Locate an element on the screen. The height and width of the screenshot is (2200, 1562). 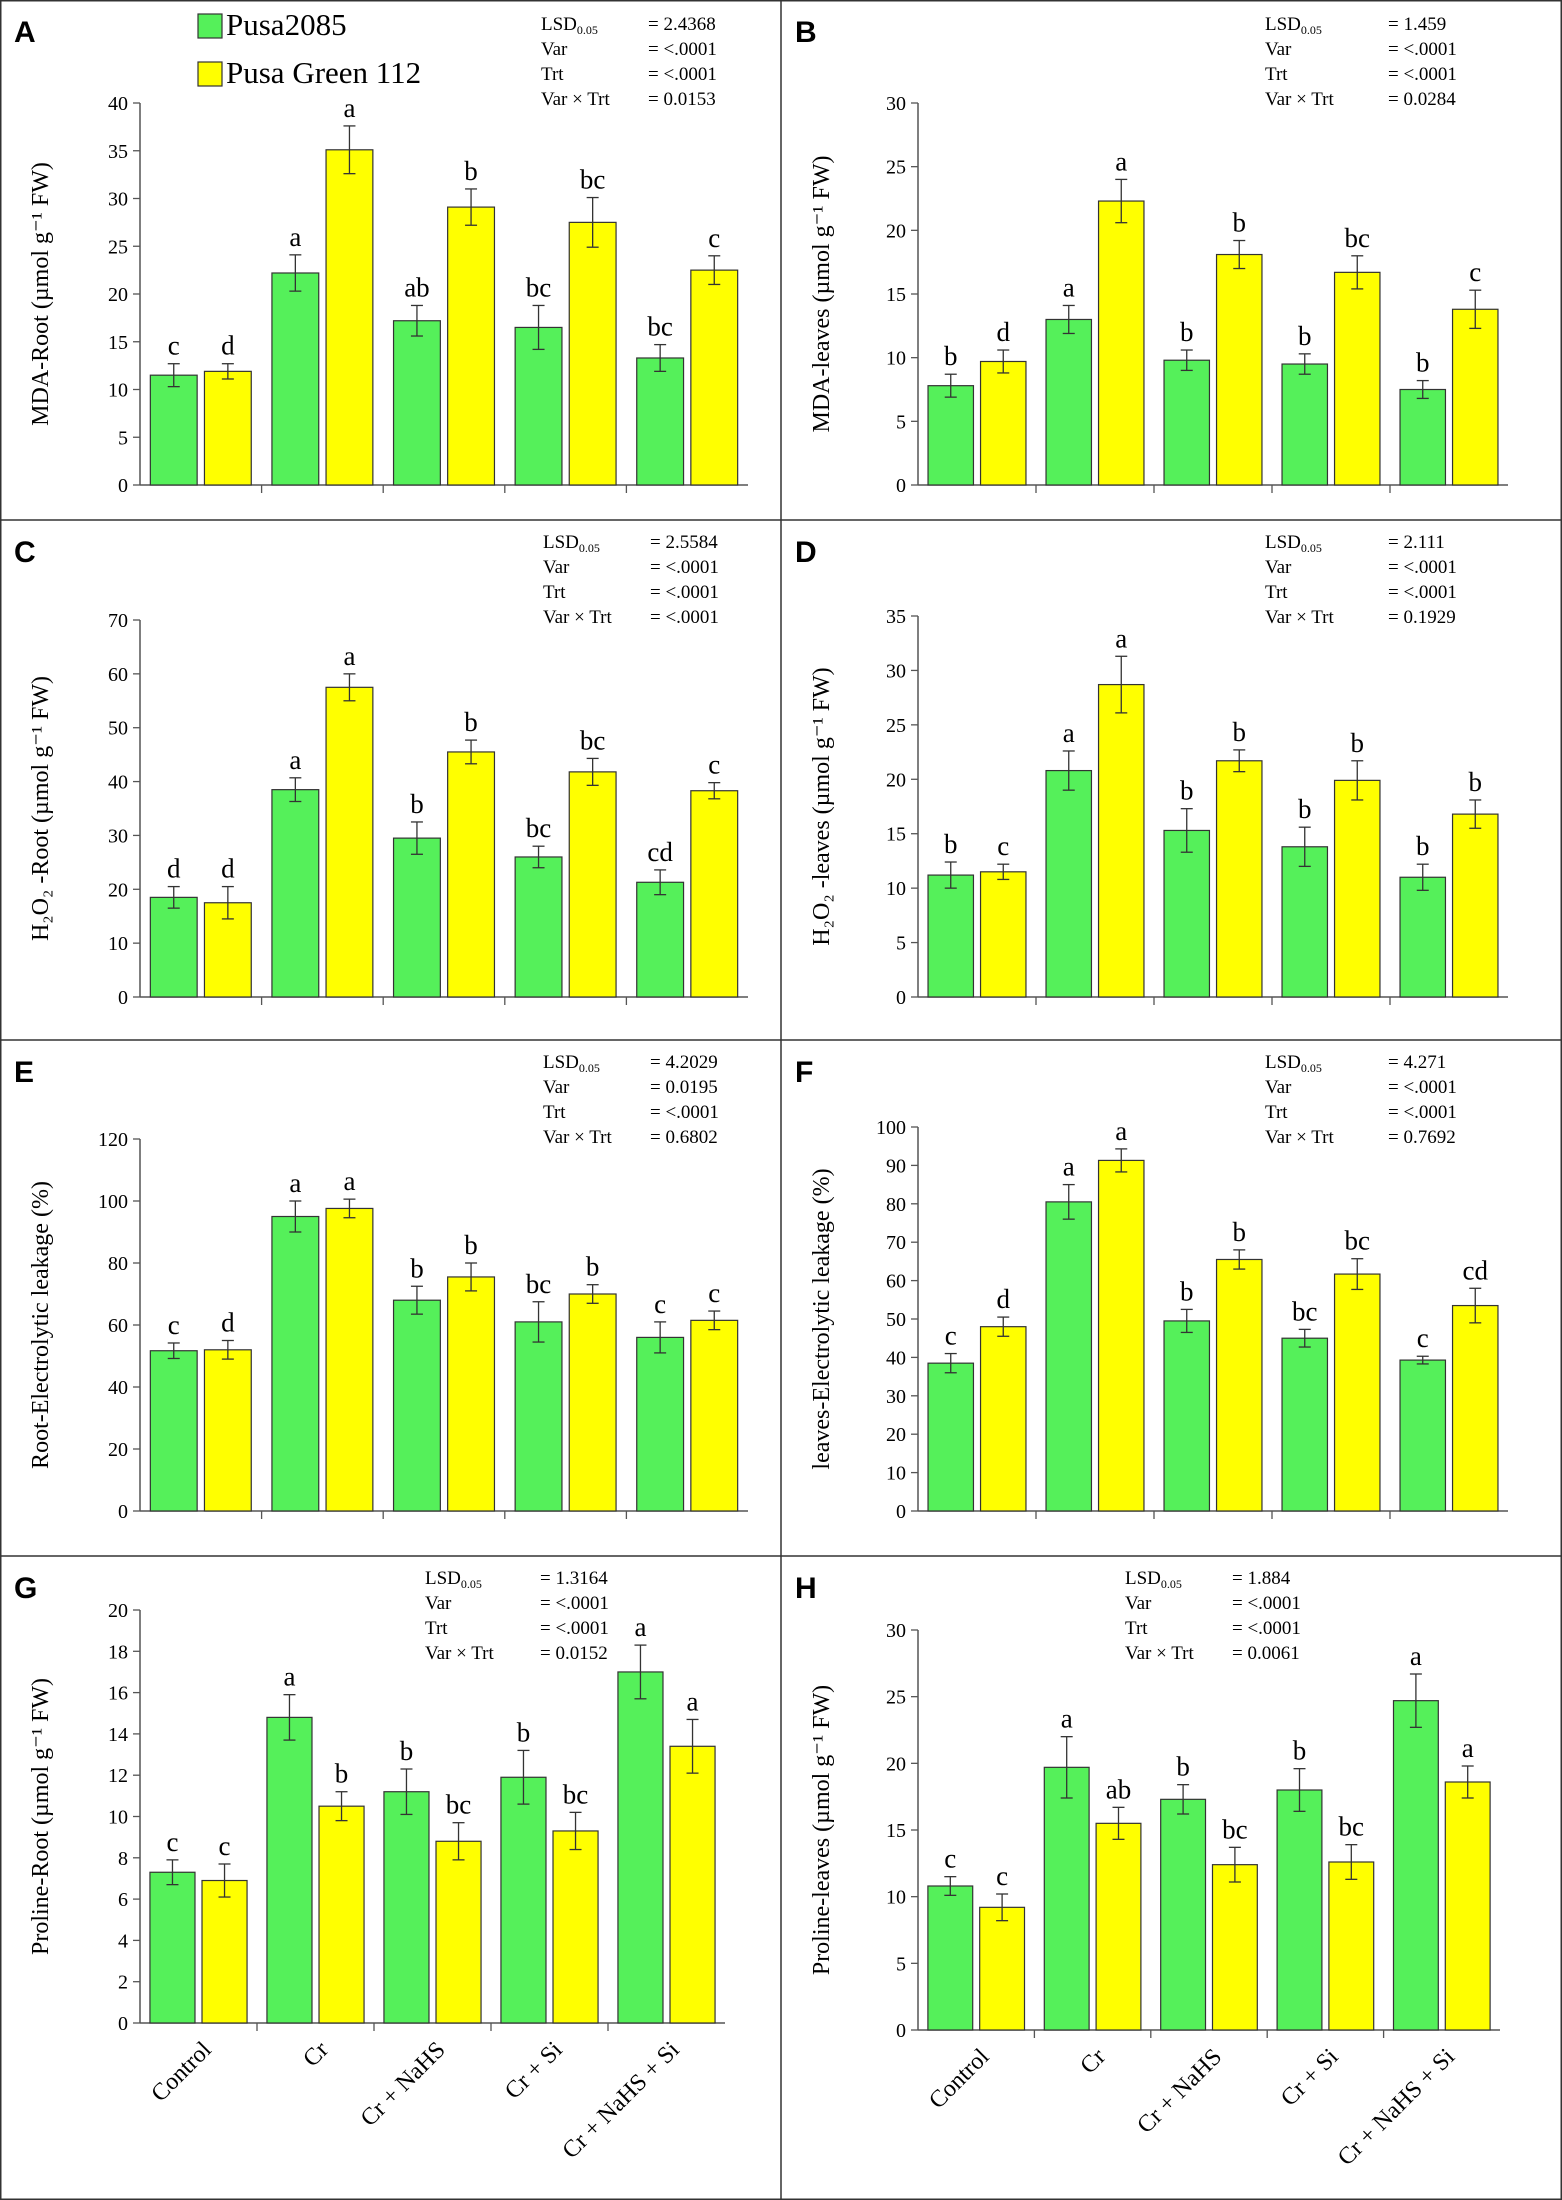
panel-letter: F is located at coordinates (804, 1072).